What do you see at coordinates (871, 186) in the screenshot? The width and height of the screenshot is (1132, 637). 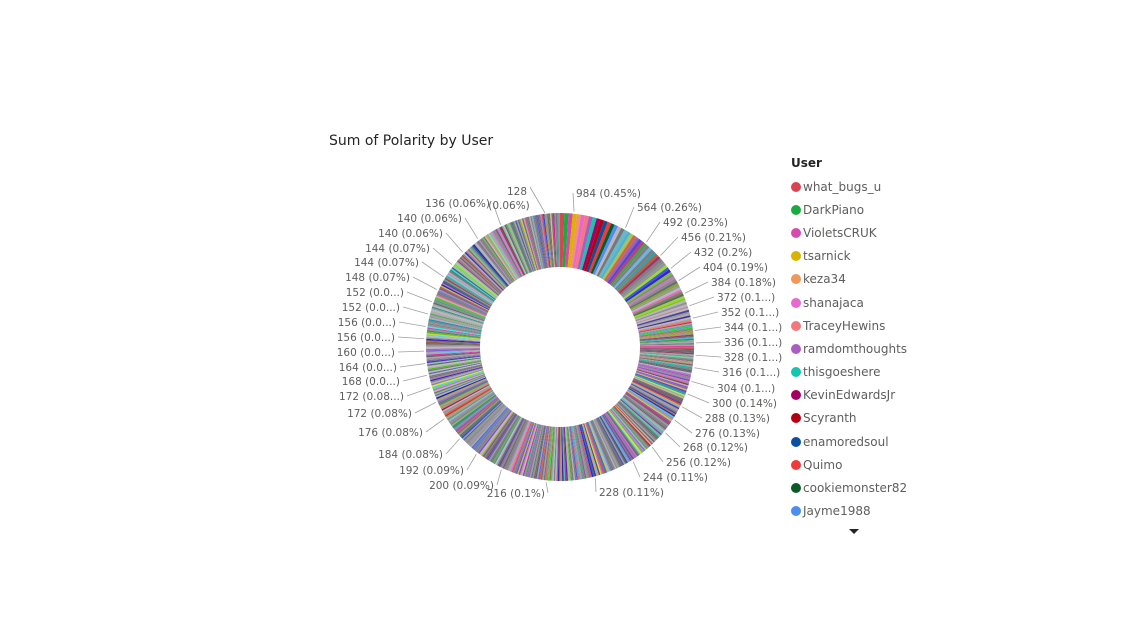 I see `legend-item: what_bugs_u` at bounding box center [871, 186].